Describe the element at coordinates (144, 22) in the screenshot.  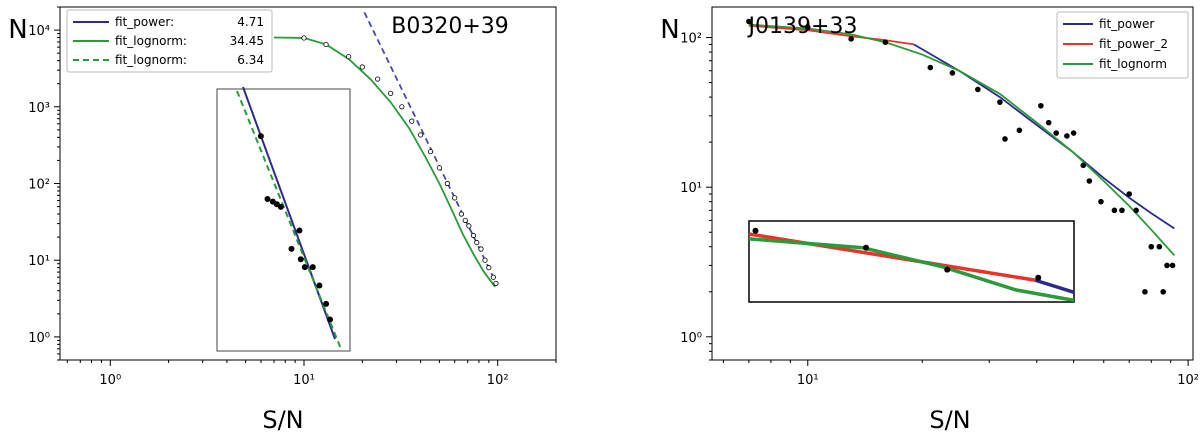
I see `legend-label: fit_power:` at that location.